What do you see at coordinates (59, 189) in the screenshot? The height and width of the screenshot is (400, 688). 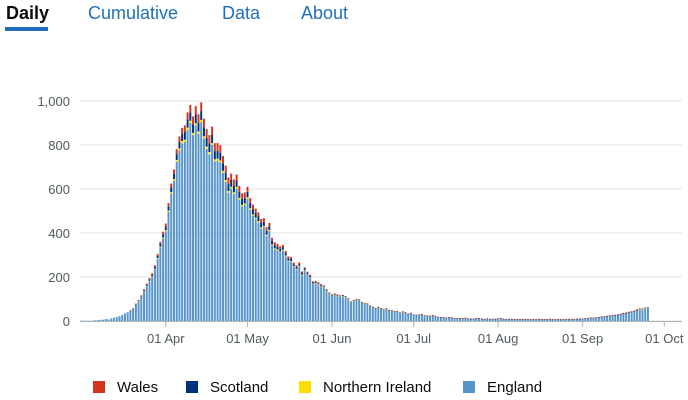 I see `y-tick-label: 600` at bounding box center [59, 189].